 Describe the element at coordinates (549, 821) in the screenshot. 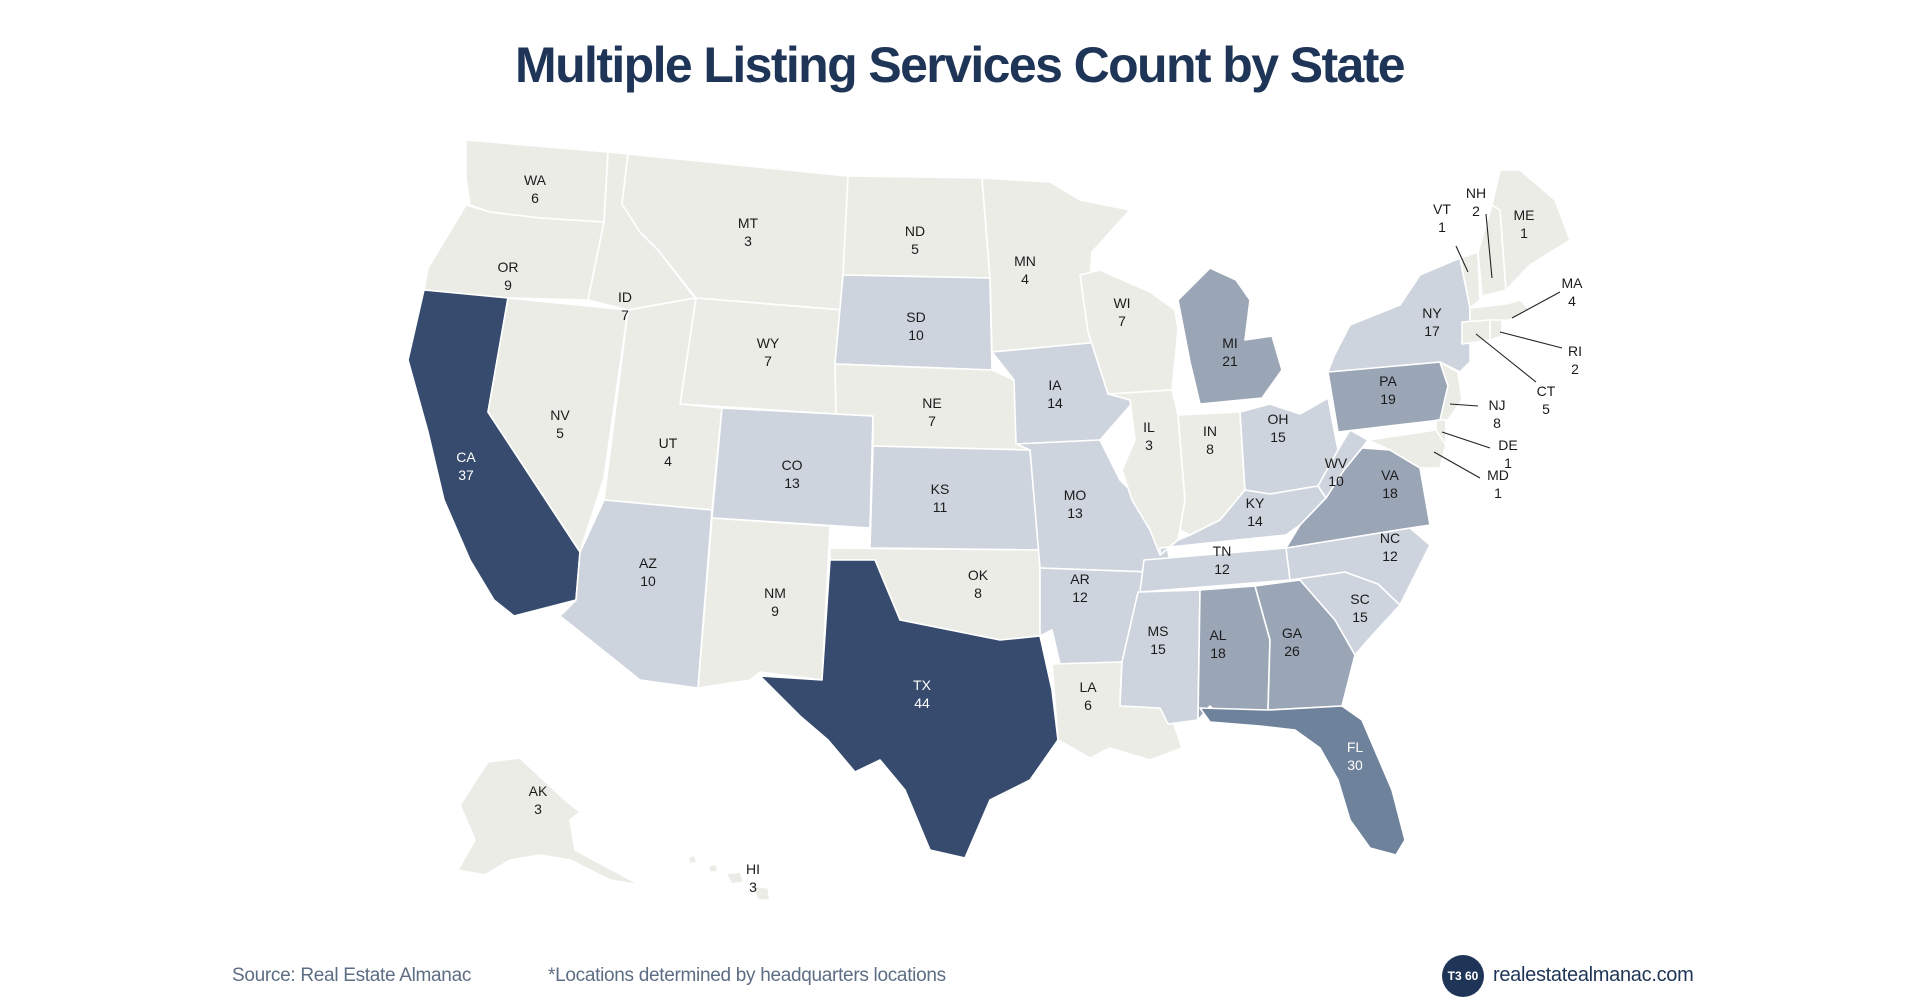

I see `state-ak` at that location.